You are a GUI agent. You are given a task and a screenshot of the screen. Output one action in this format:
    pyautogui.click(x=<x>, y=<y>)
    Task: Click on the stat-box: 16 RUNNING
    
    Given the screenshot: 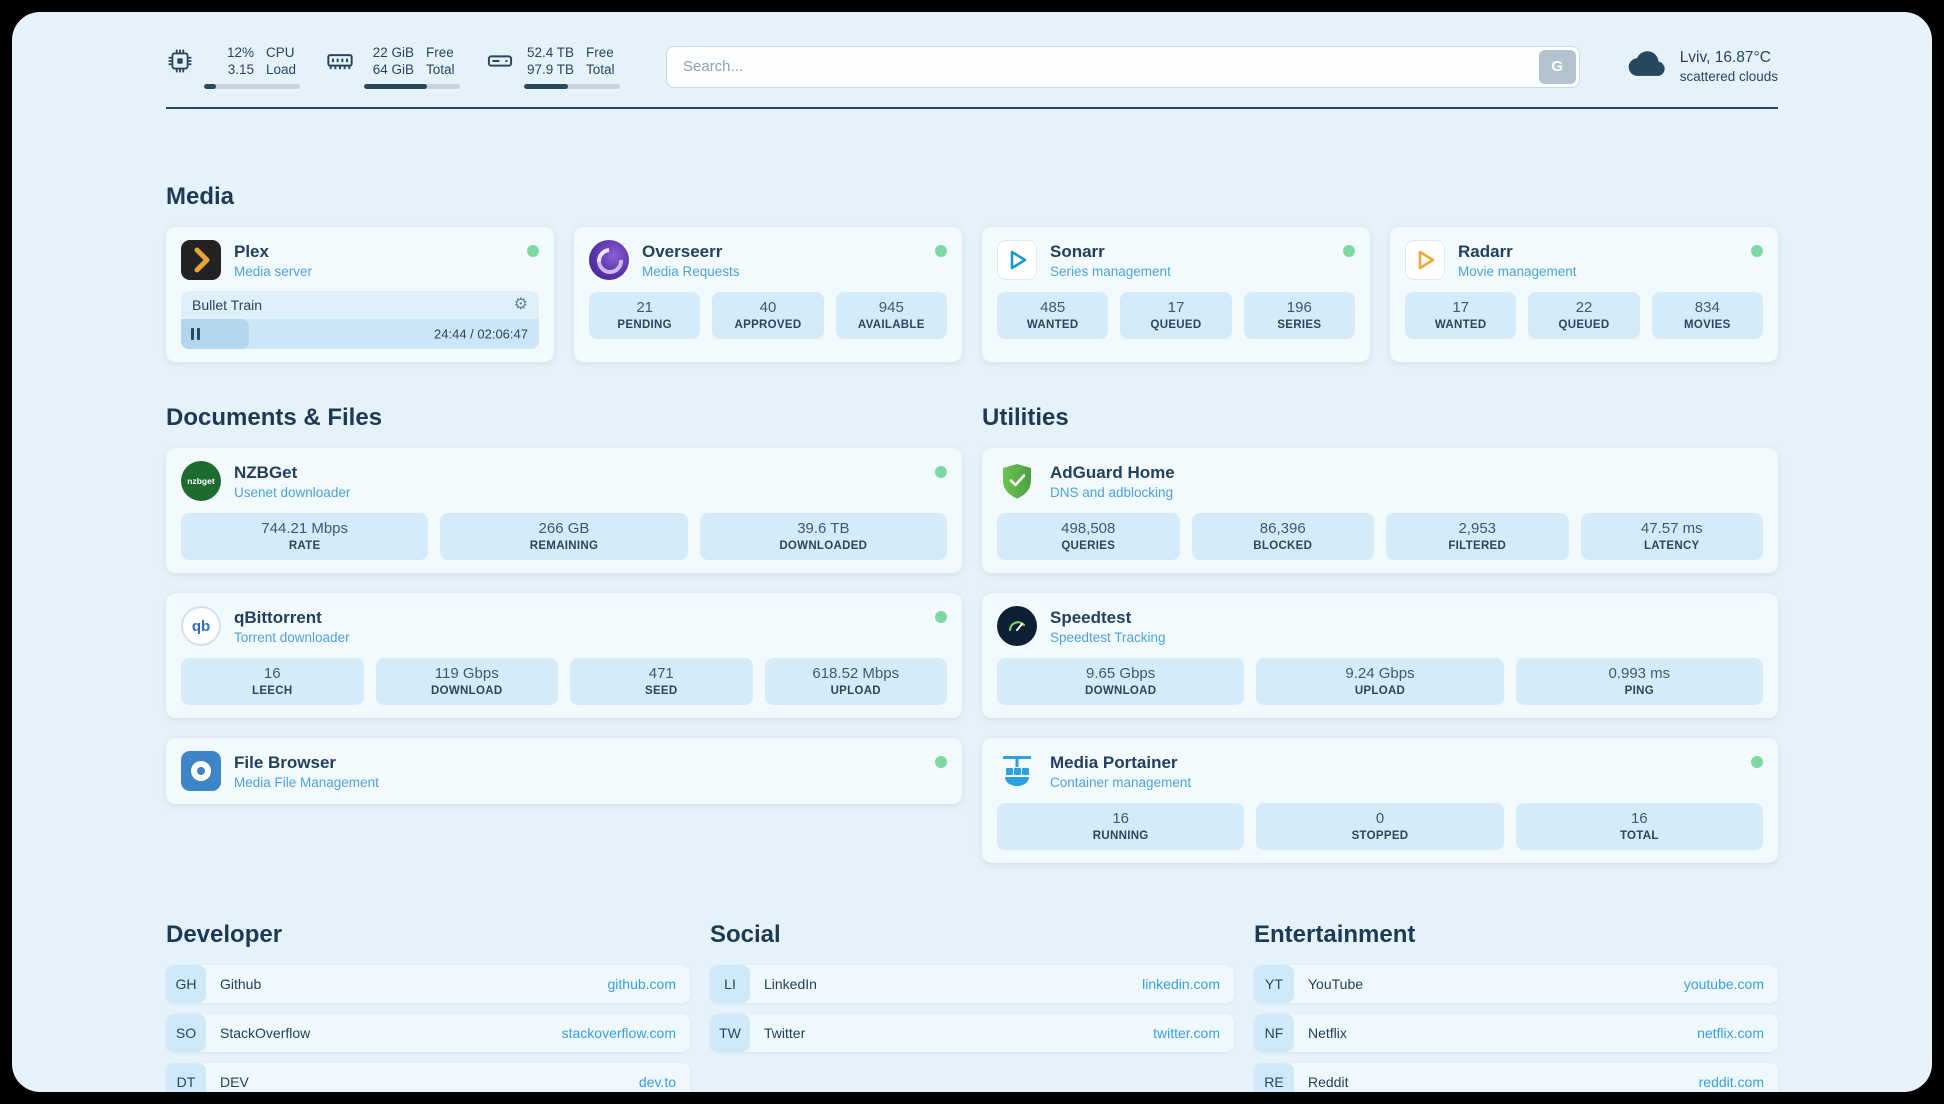 What is the action you would take?
    pyautogui.click(x=1121, y=826)
    